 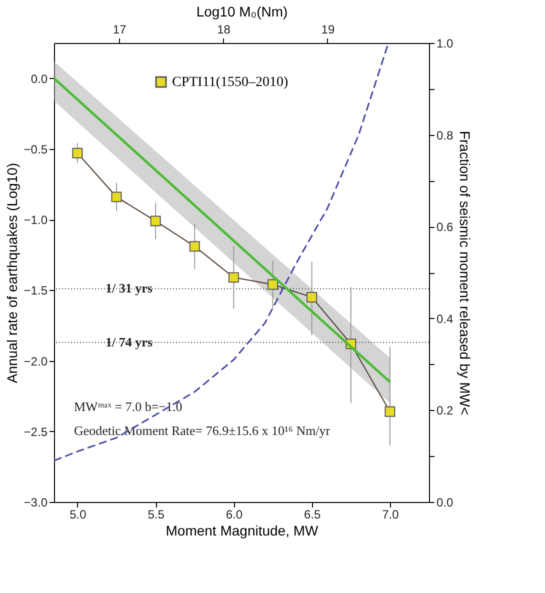 What do you see at coordinates (129, 342) in the screenshot?
I see `ref-line-label: 1/ 74 yrs` at bounding box center [129, 342].